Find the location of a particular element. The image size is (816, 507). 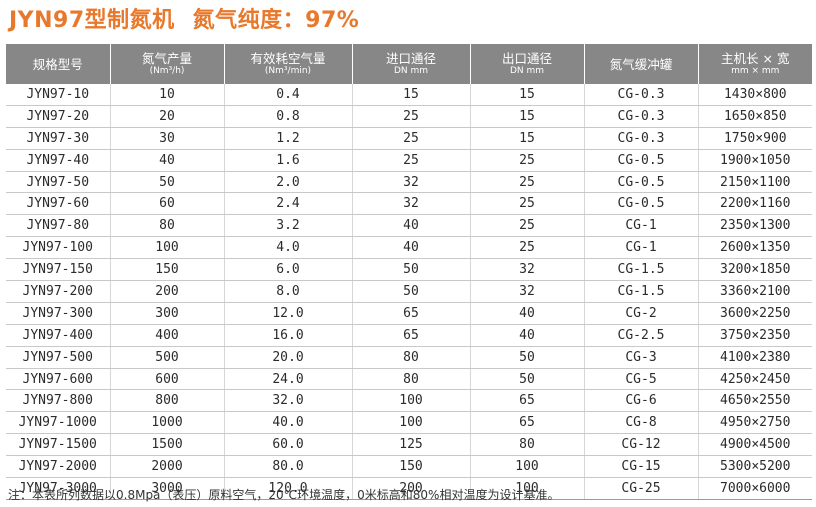

table-cell: 2350×1300 is located at coordinates (755, 226).